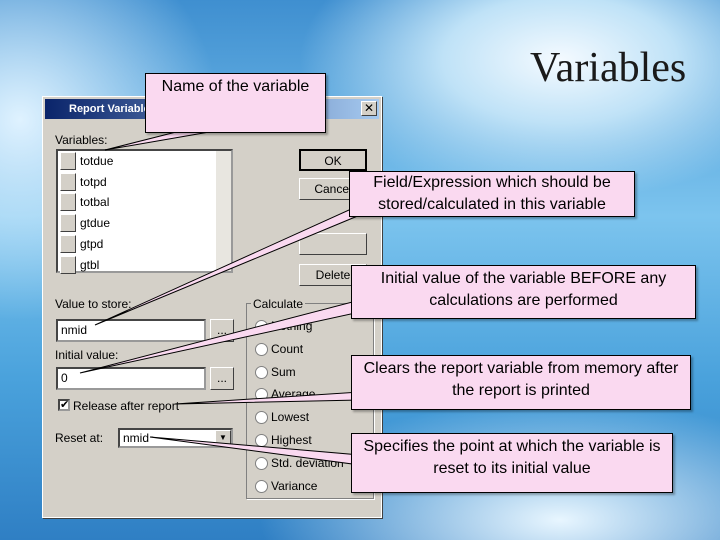 Image resolution: width=720 pixels, height=540 pixels. What do you see at coordinates (81, 140) in the screenshot?
I see `label: Variables:` at bounding box center [81, 140].